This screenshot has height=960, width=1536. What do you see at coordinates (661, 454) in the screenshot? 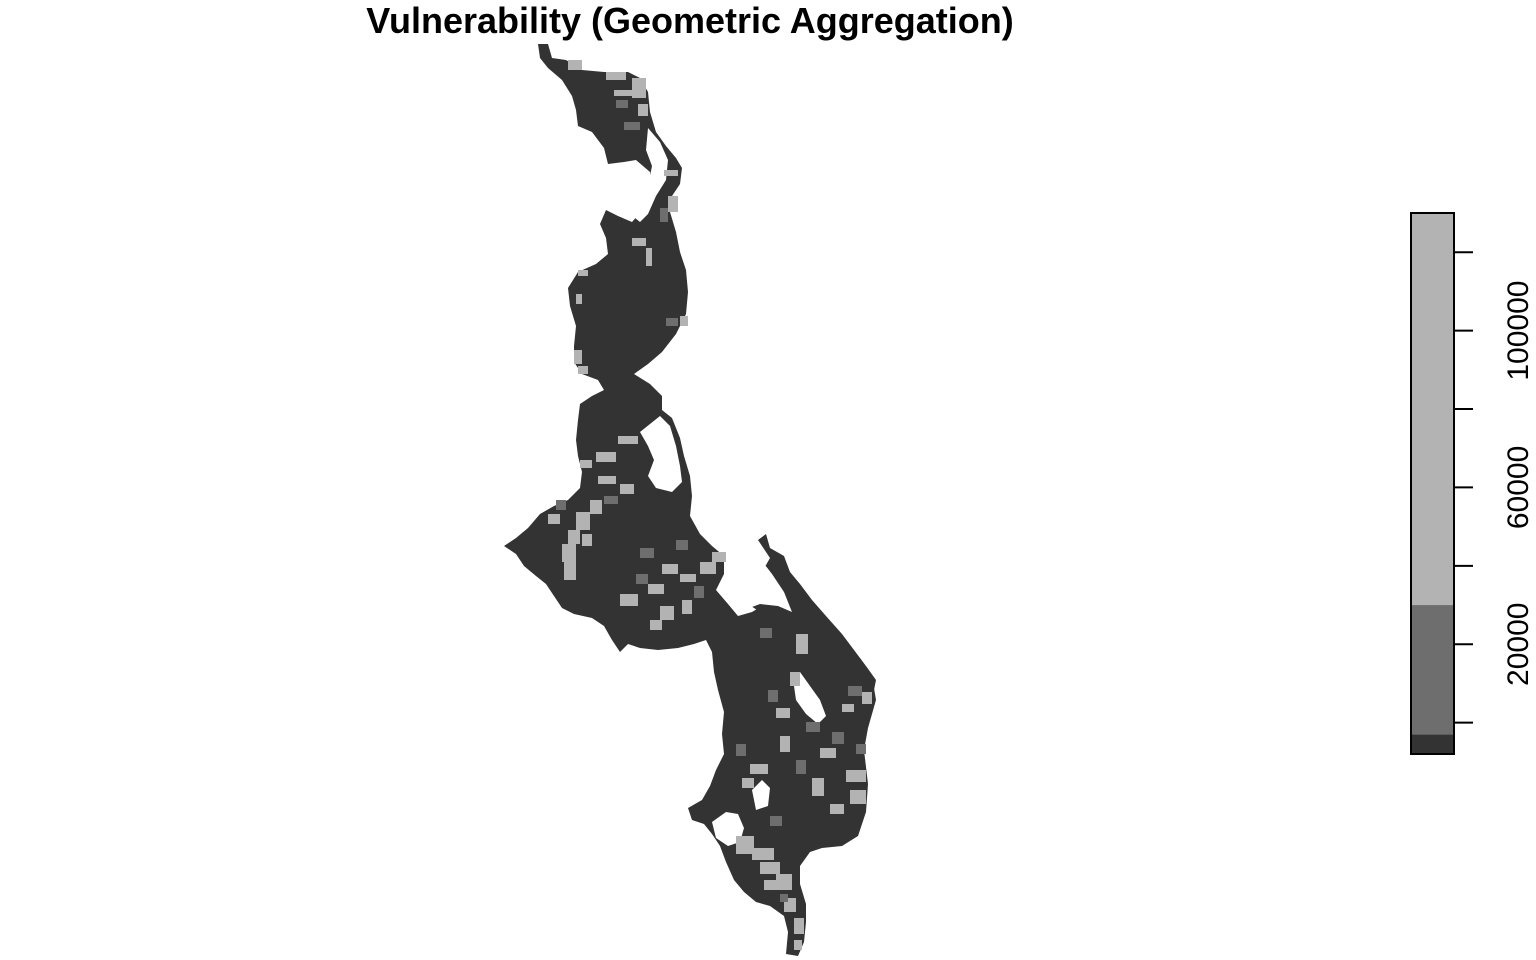
I see `lake-center` at bounding box center [661, 454].